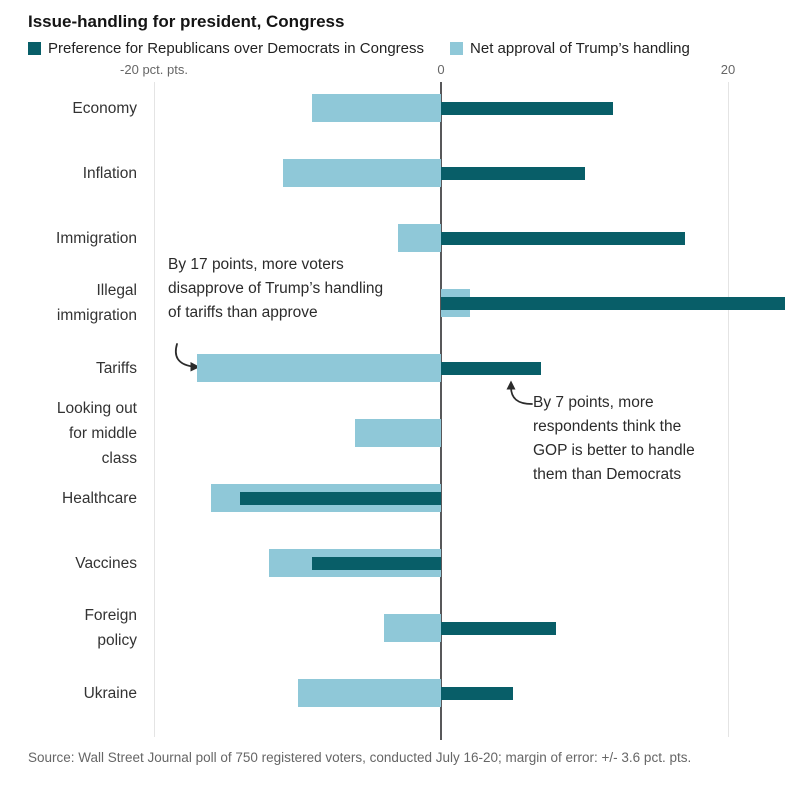 The width and height of the screenshot is (805, 789). I want to click on bar-gop-illegal-immigration, so click(613, 303).